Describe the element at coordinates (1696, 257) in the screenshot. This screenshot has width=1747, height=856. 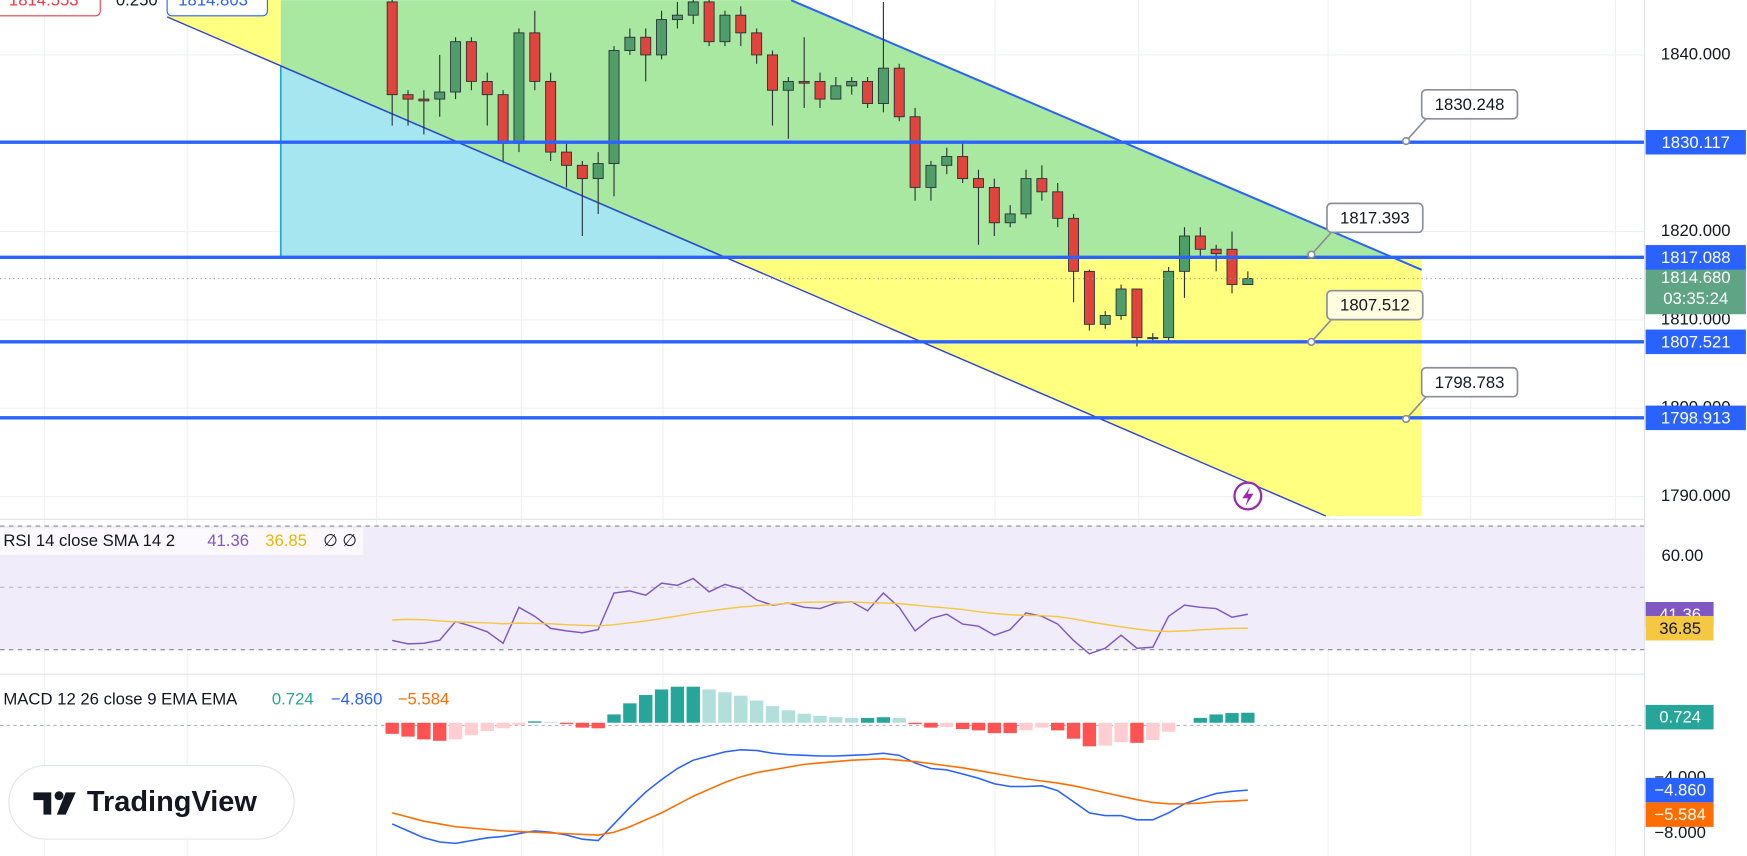
I see `level-tag-label: 1817.088` at that location.